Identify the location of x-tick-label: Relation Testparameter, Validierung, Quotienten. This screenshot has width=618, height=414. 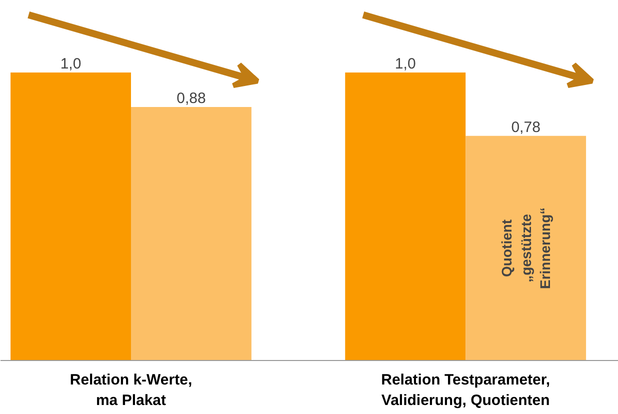
(465, 390).